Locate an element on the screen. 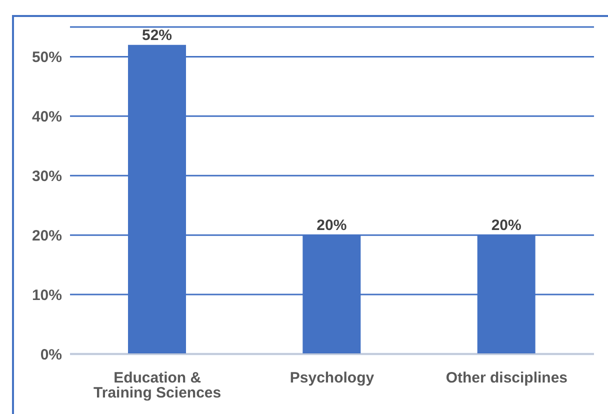  y-tick-label: 40% is located at coordinates (47, 117).